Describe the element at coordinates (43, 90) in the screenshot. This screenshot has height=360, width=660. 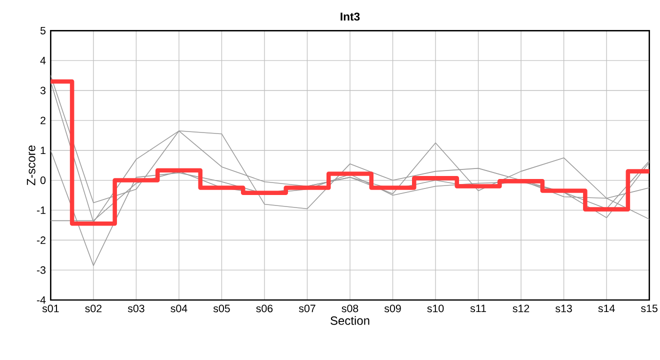
I see `y-tick-label: 3` at that location.